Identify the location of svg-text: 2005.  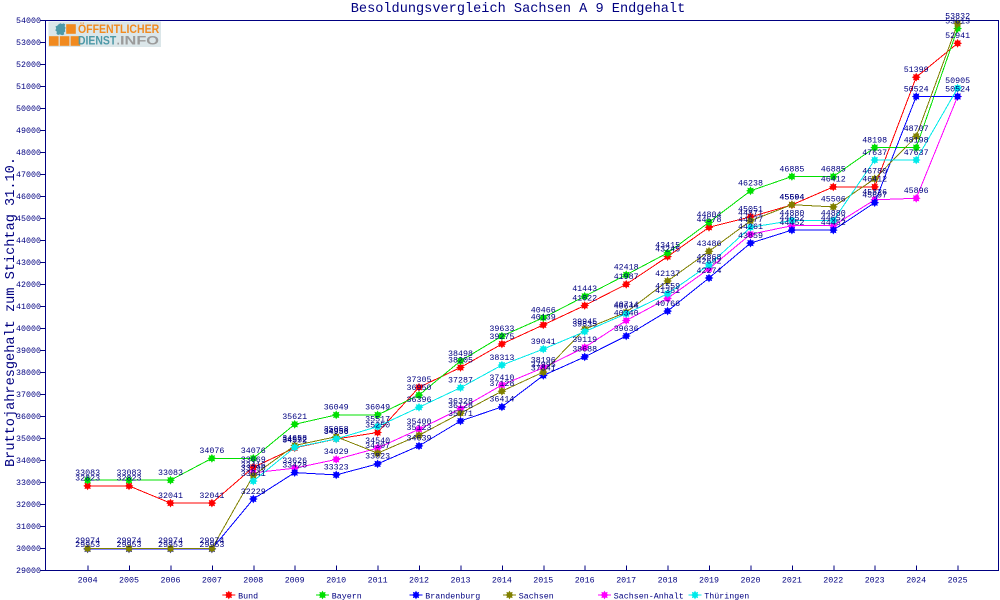
(129, 580).